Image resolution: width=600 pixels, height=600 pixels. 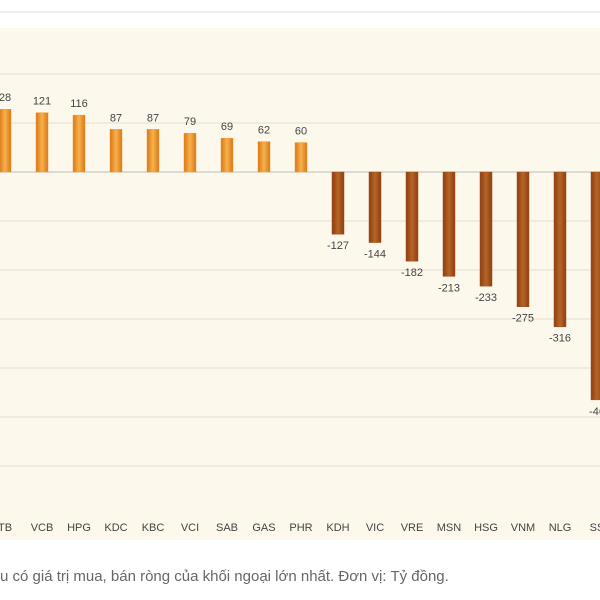 What do you see at coordinates (594, 412) in the screenshot?
I see `data-label: -46` at bounding box center [594, 412].